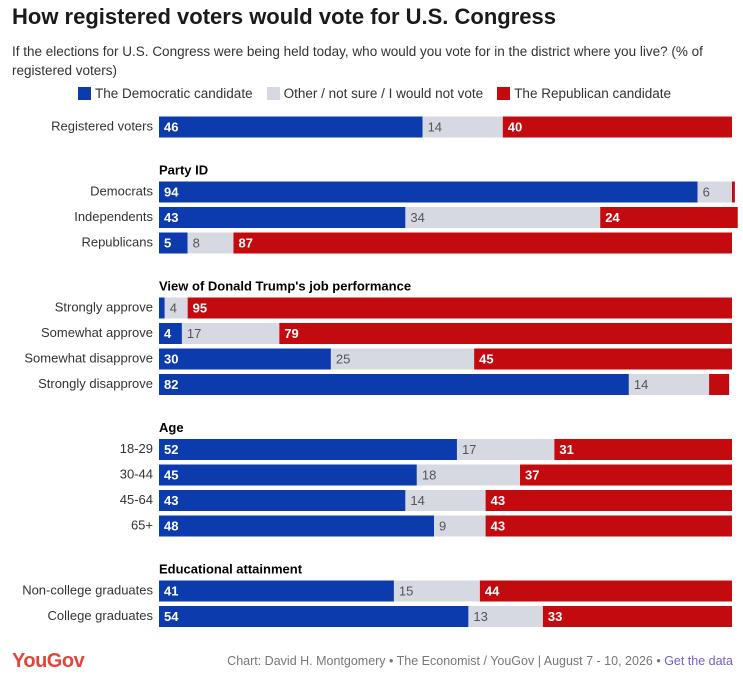 This screenshot has width=743, height=682. Describe the element at coordinates (136, 499) in the screenshot. I see `row-label: 45-64` at that location.